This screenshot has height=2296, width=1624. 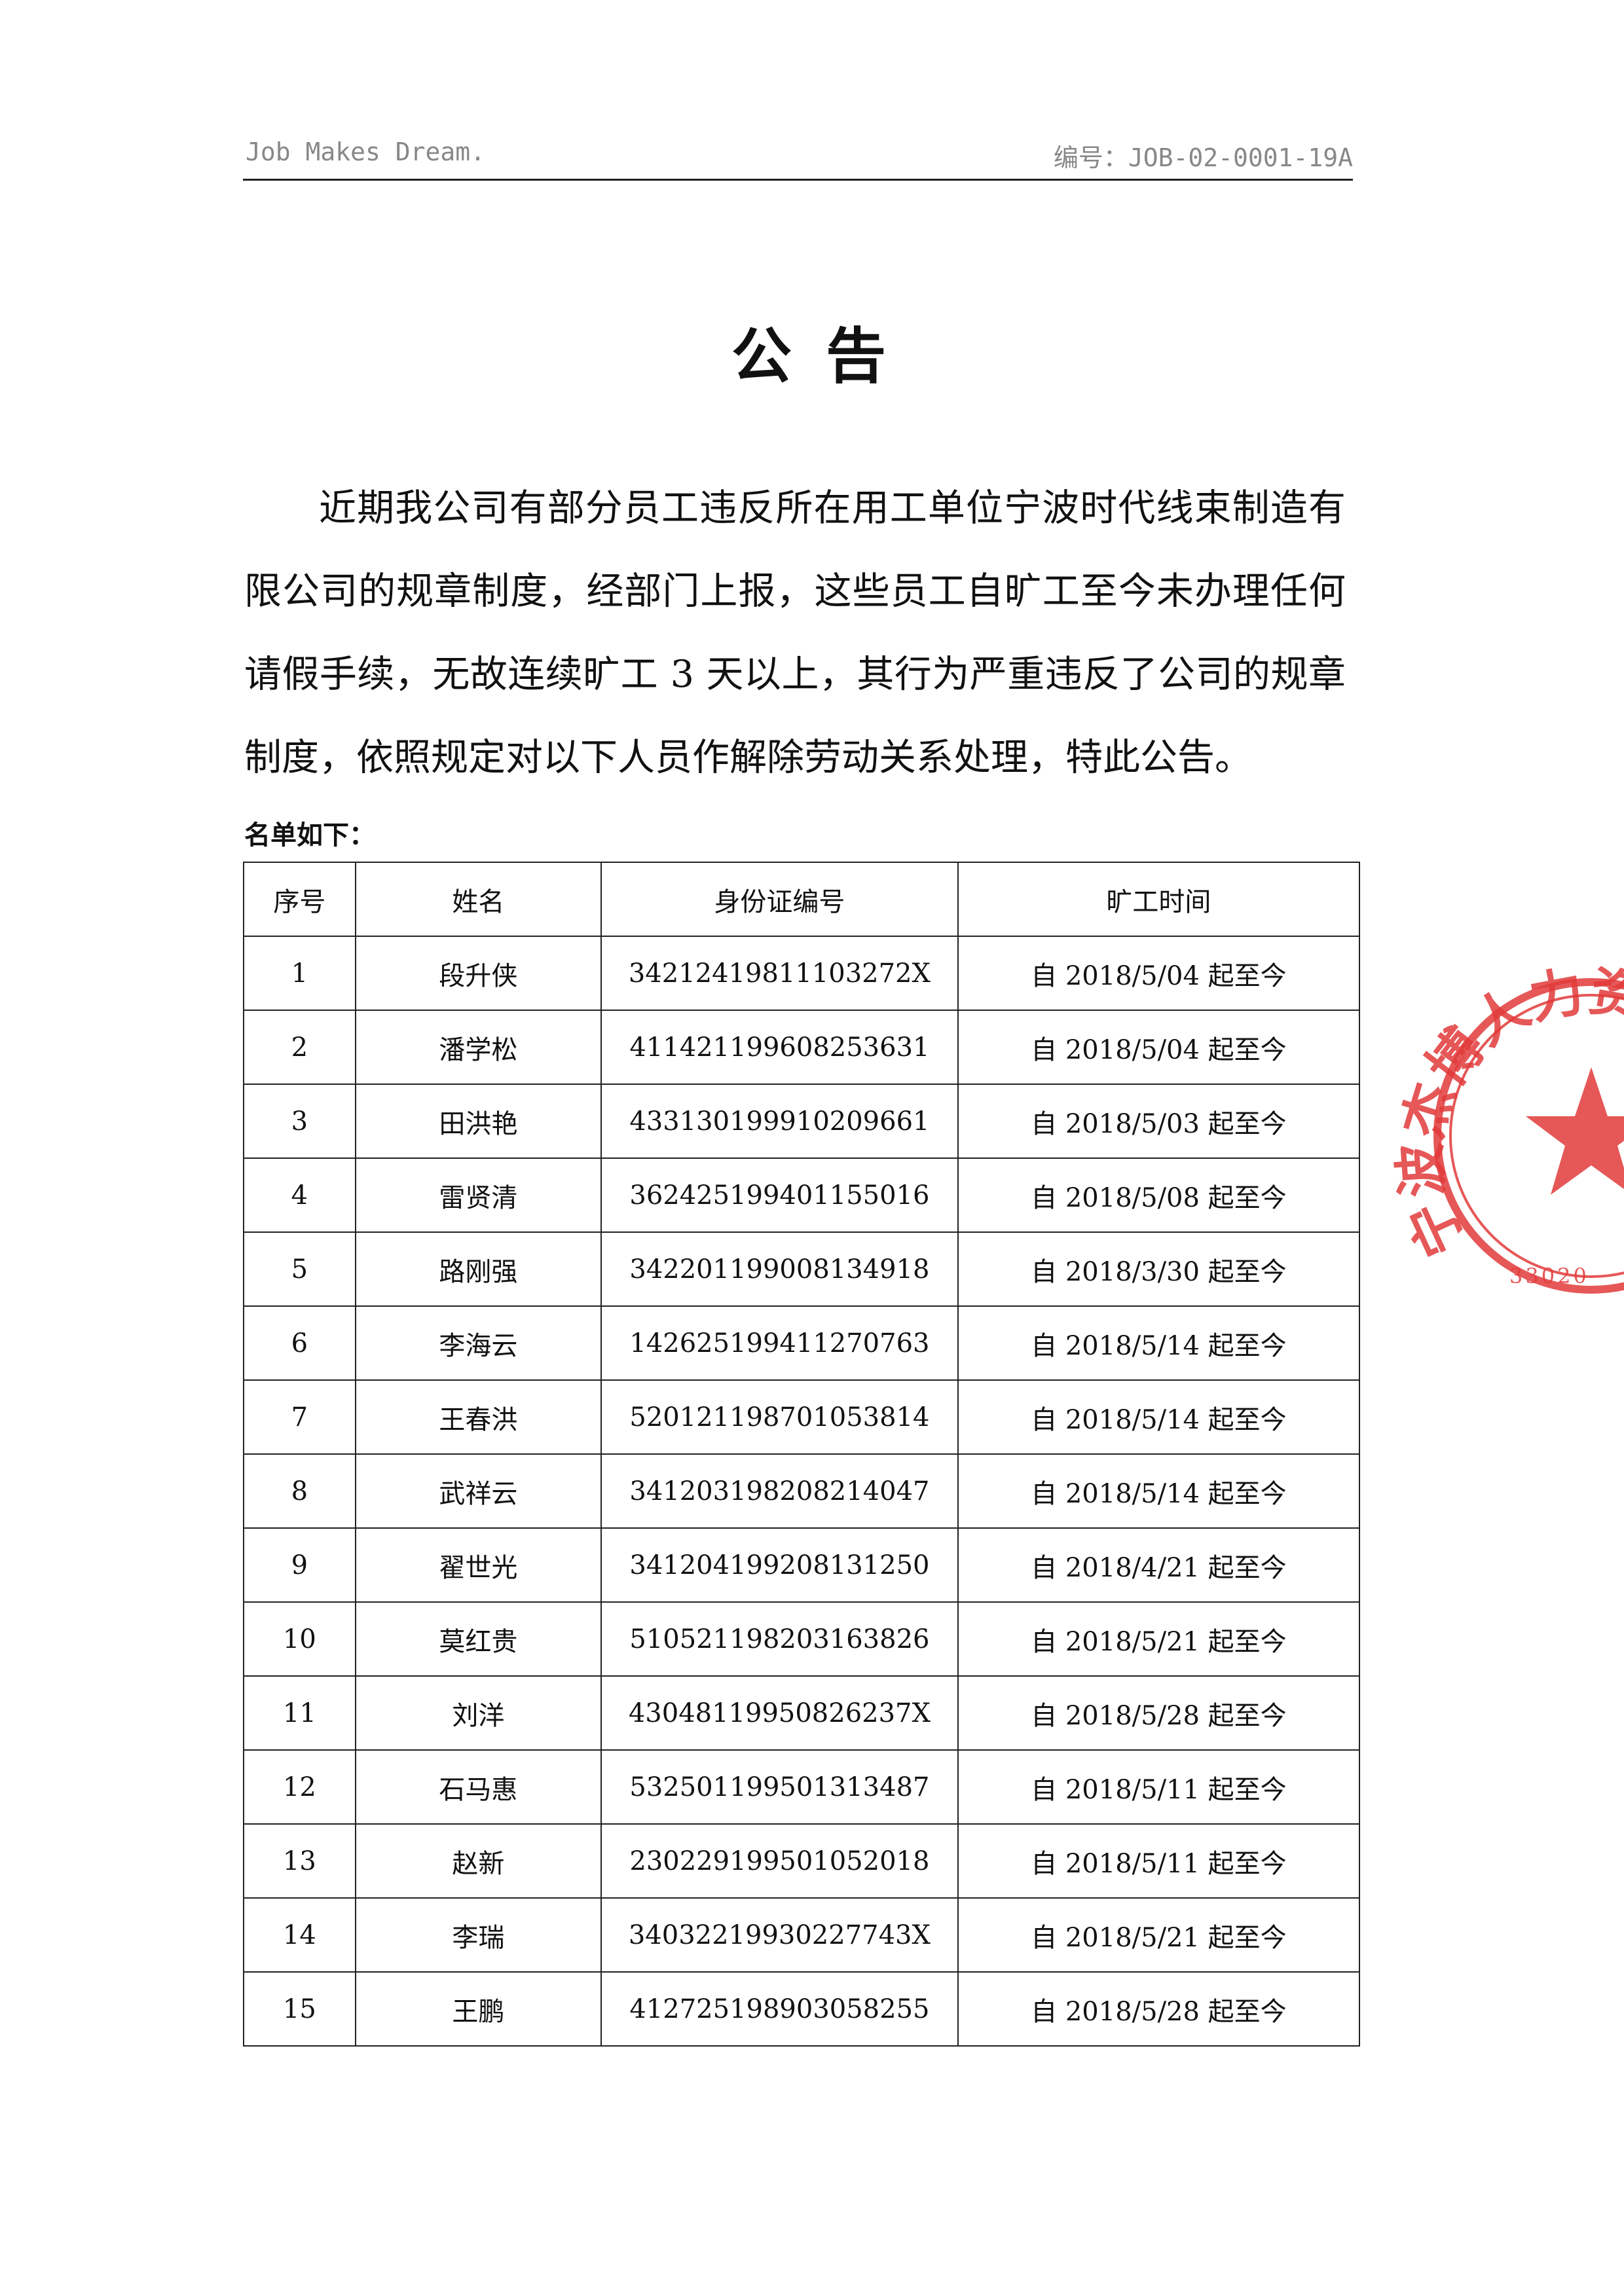 What do you see at coordinates (478, 1417) in the screenshot?
I see `table-cell: 王春洪` at bounding box center [478, 1417].